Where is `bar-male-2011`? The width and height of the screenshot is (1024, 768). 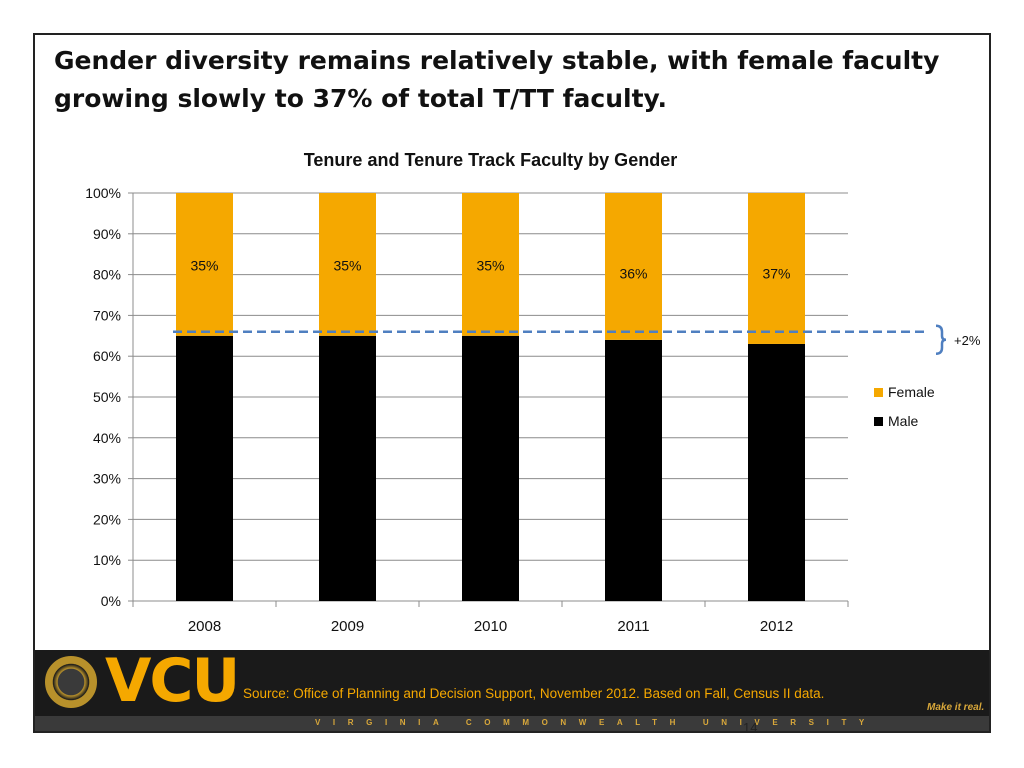
bar-male-2011 is located at coordinates (633, 470).